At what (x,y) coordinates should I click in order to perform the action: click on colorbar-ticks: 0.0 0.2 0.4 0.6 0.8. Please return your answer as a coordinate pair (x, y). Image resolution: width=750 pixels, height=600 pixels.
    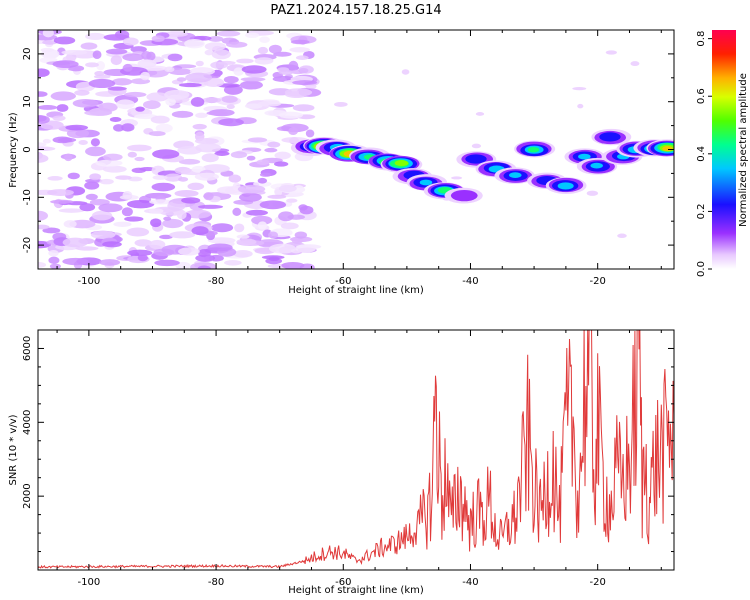
    Looking at the image, I should click on (704, 154).